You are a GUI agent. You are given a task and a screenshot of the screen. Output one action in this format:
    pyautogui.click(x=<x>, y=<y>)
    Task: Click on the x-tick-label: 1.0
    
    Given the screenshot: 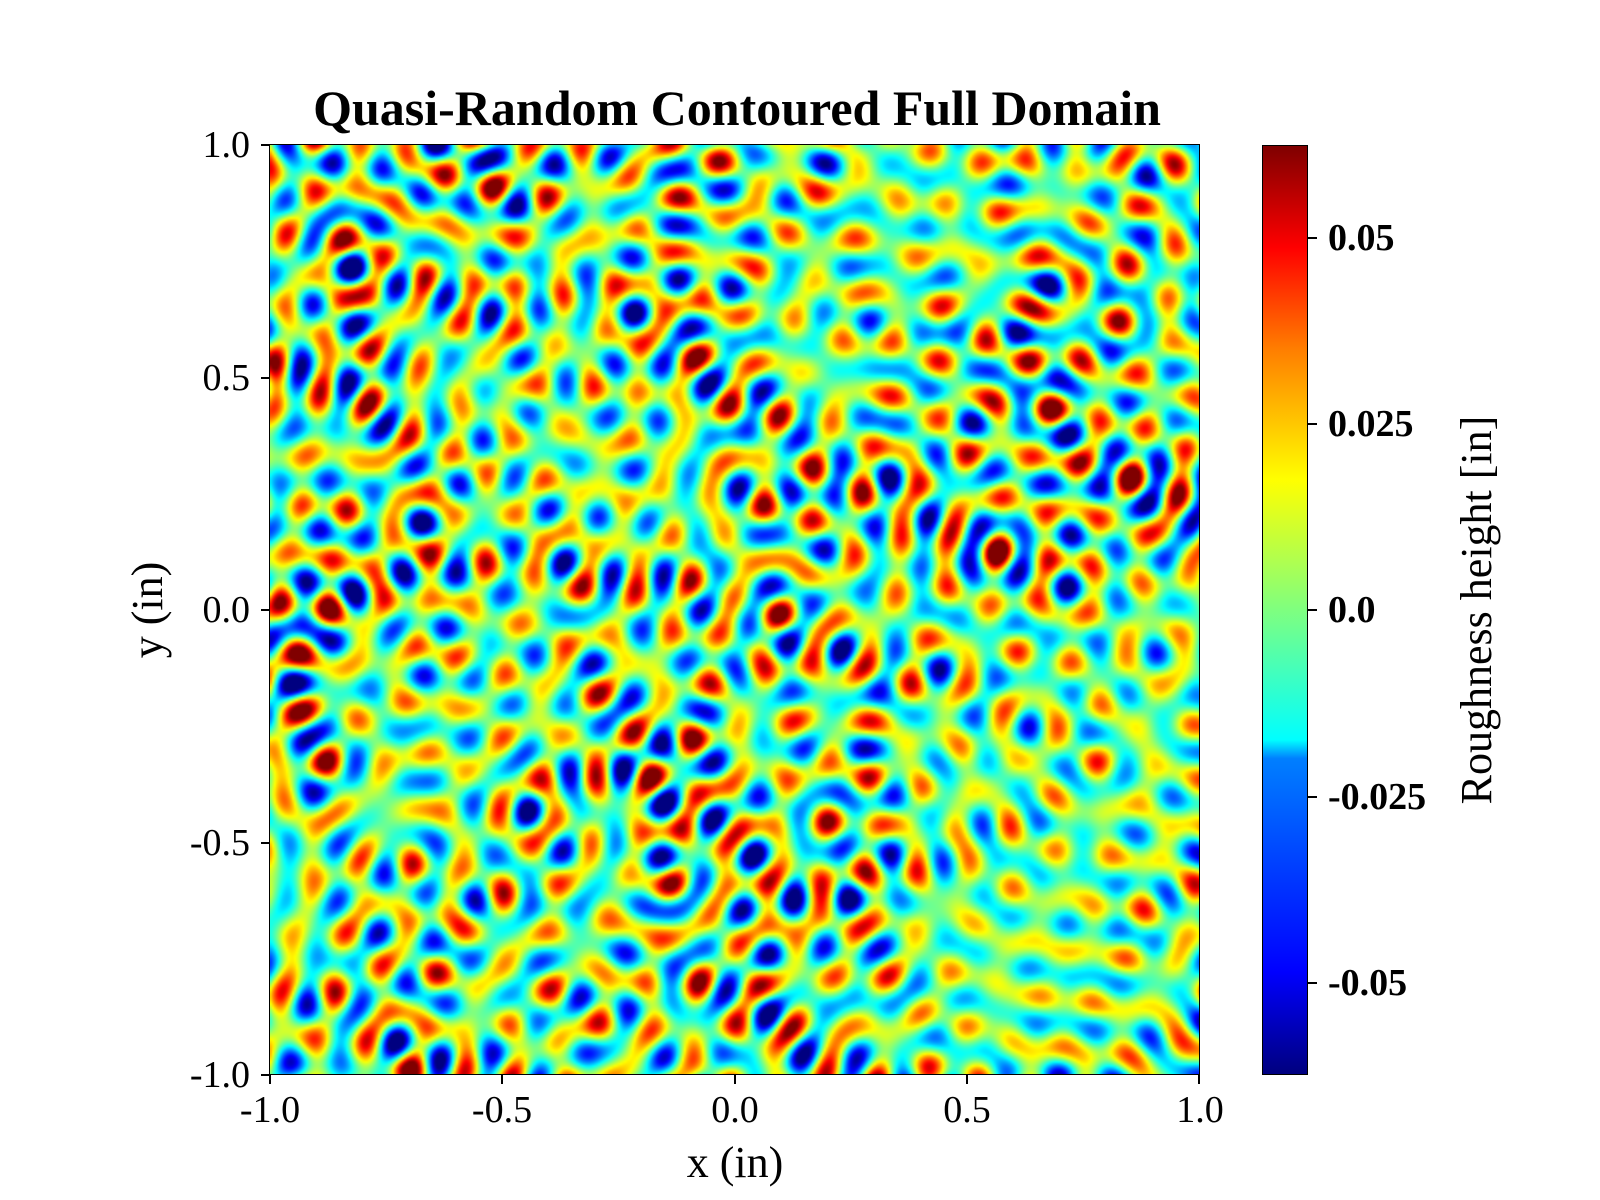 What is the action you would take?
    pyautogui.click(x=1200, y=1110)
    